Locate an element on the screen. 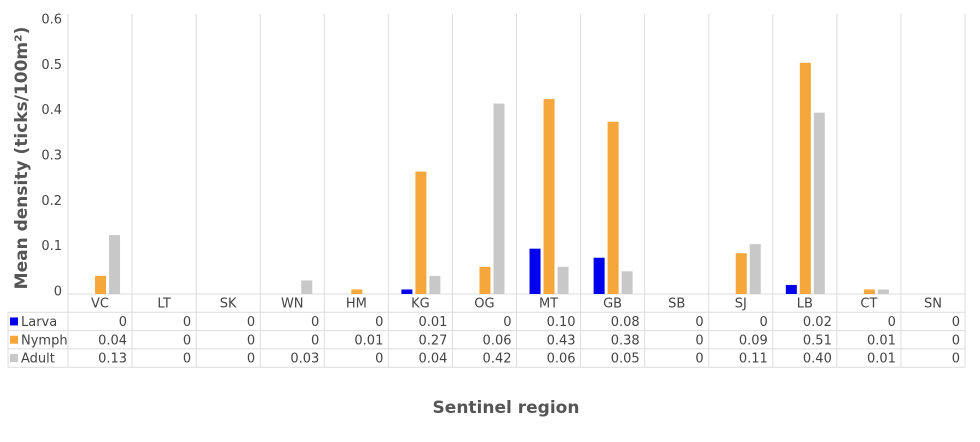  x-tick-label: VC is located at coordinates (100, 304).